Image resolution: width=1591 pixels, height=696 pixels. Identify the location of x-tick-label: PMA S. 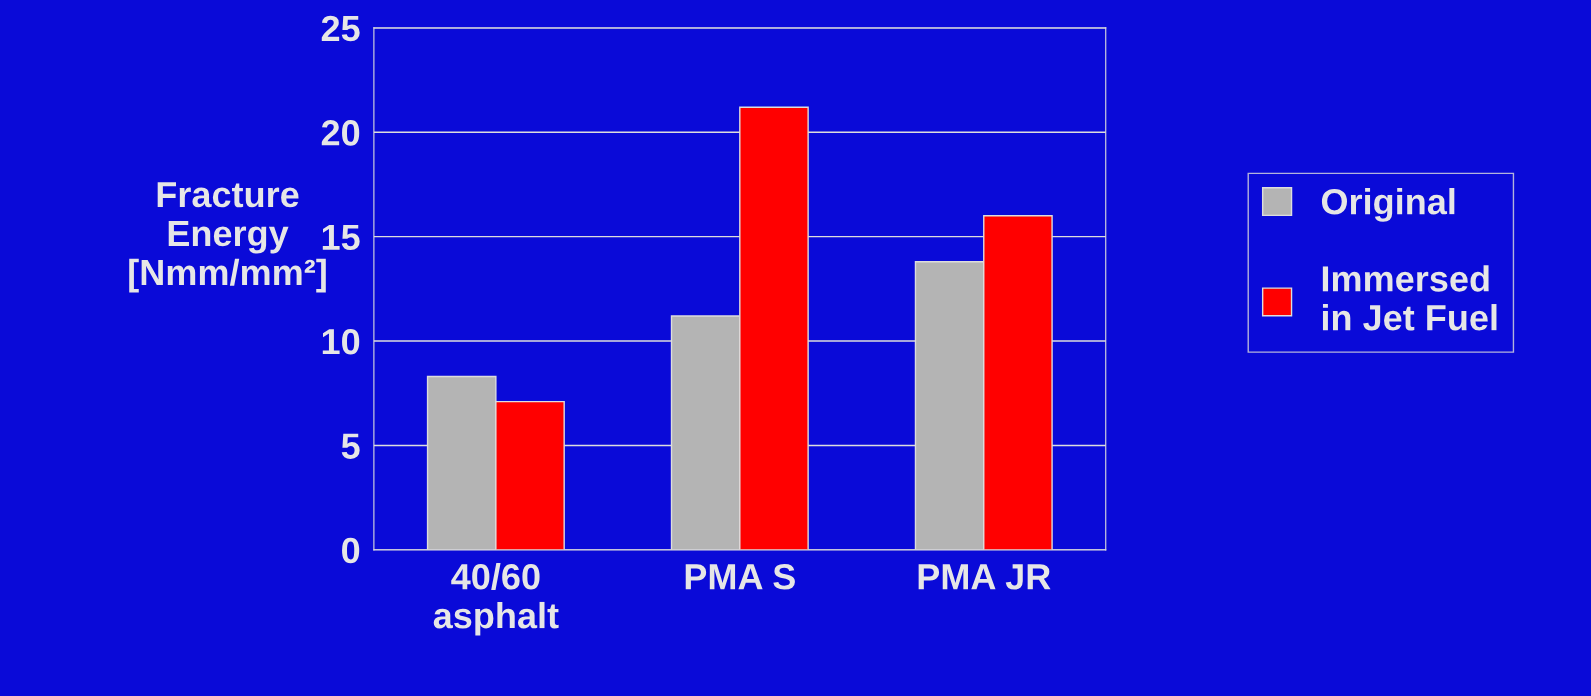
(740, 576).